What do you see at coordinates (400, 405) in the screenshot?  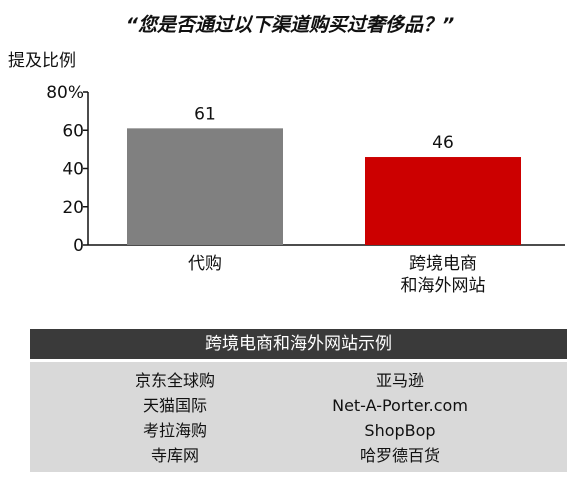 I see `site-item: Net-A-Porter.com` at bounding box center [400, 405].